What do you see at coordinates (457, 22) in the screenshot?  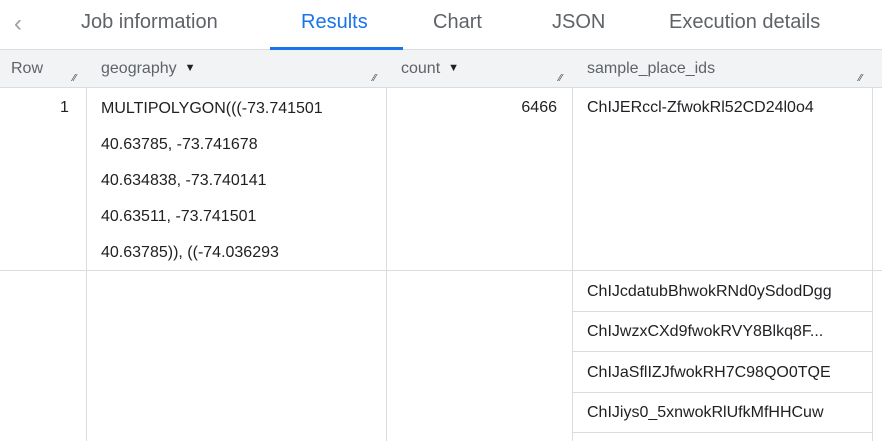 I see `tab-chart: Chart` at bounding box center [457, 22].